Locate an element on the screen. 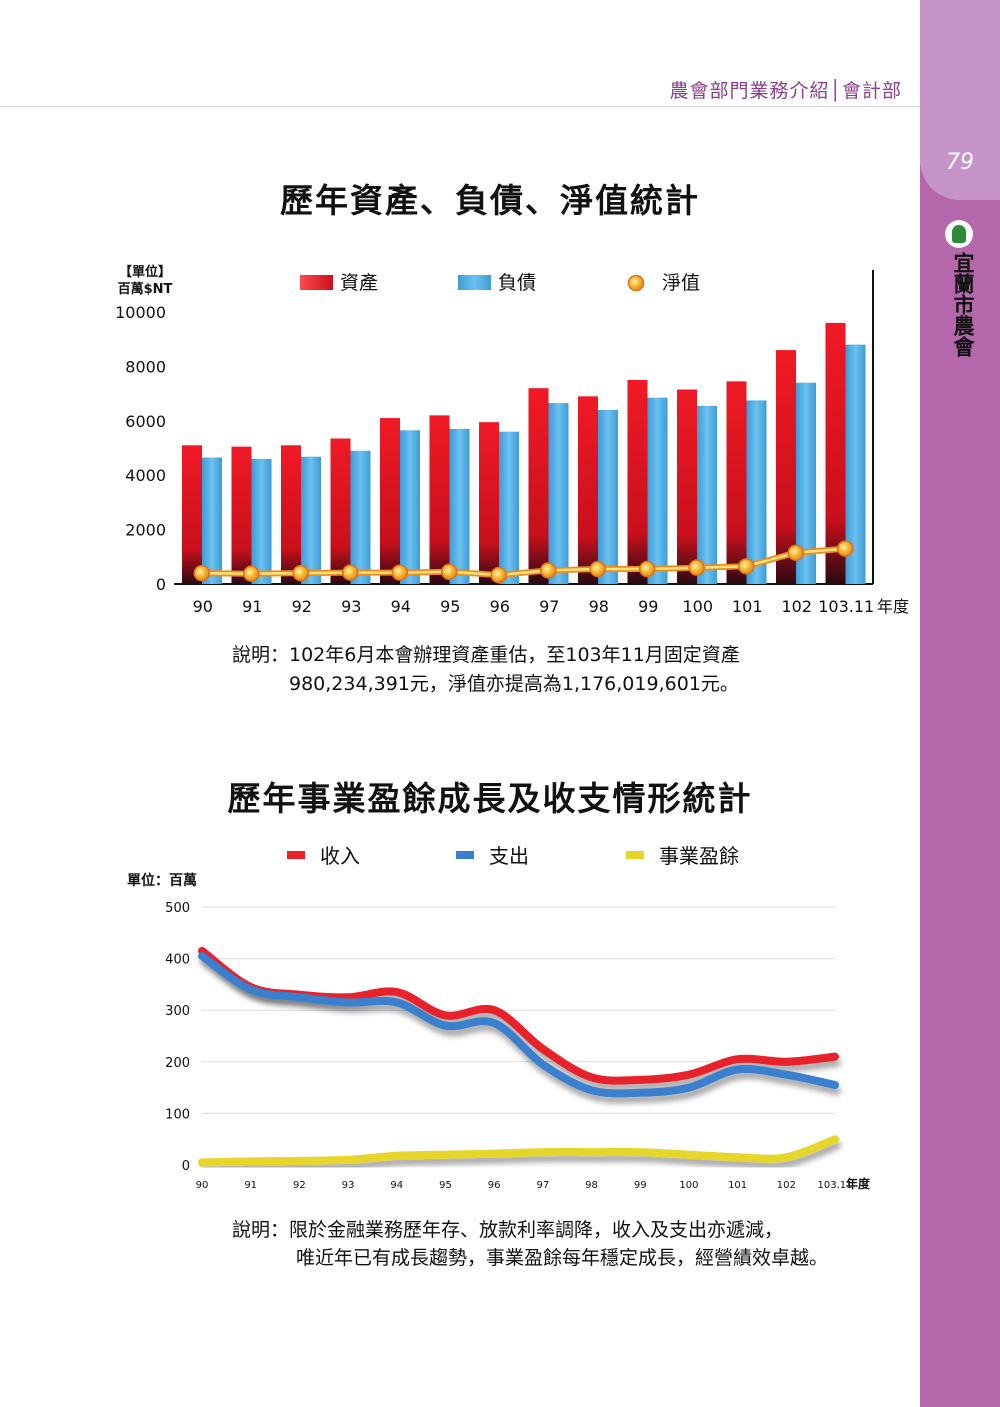 This screenshot has width=1000, height=1407. leaf-logo-icon is located at coordinates (959, 234).